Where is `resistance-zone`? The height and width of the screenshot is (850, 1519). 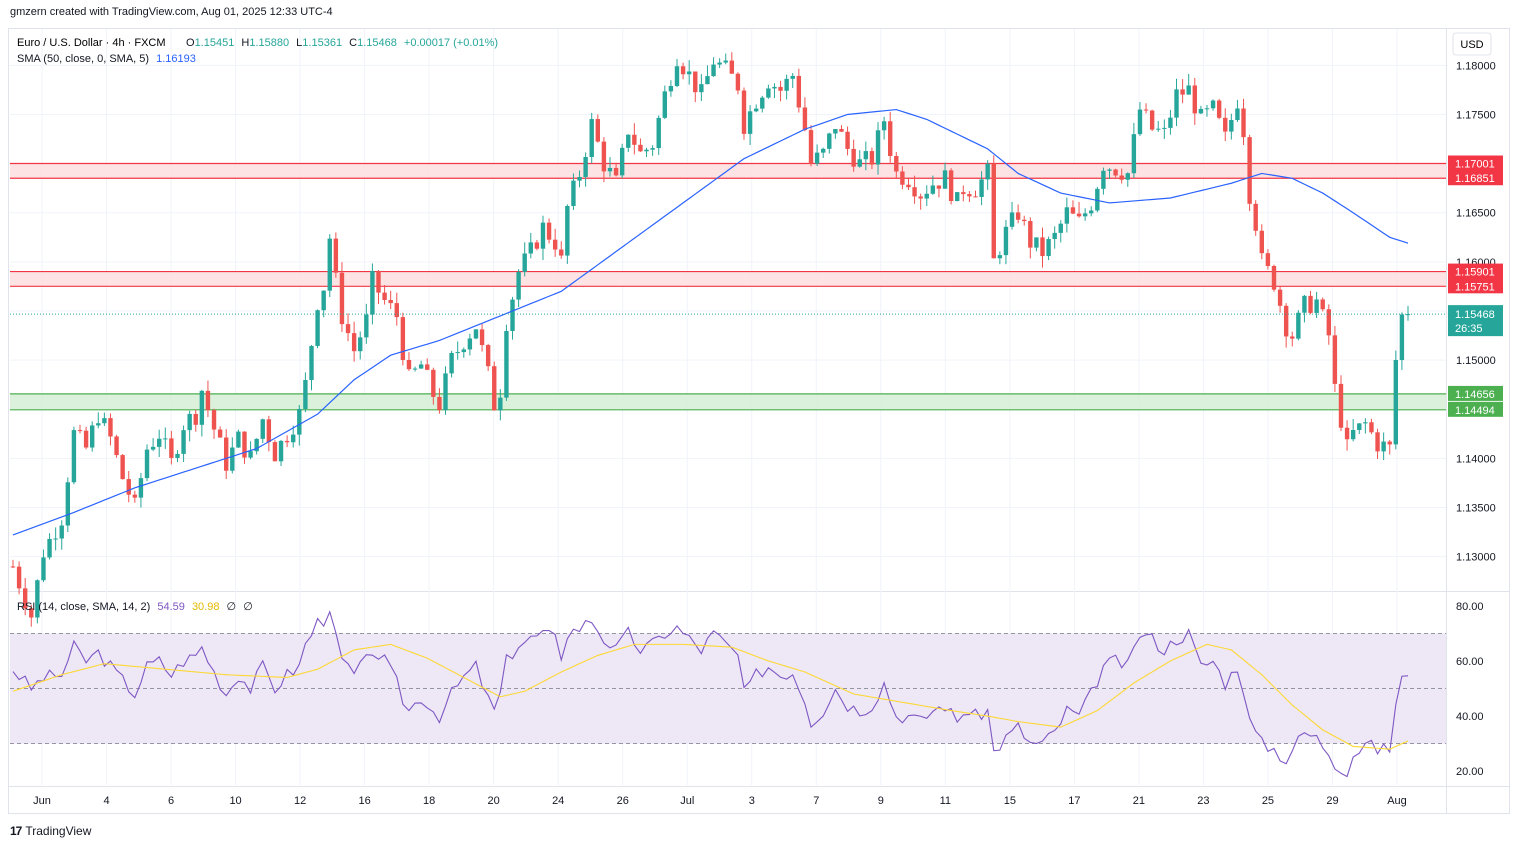 resistance-zone is located at coordinates (728, 279).